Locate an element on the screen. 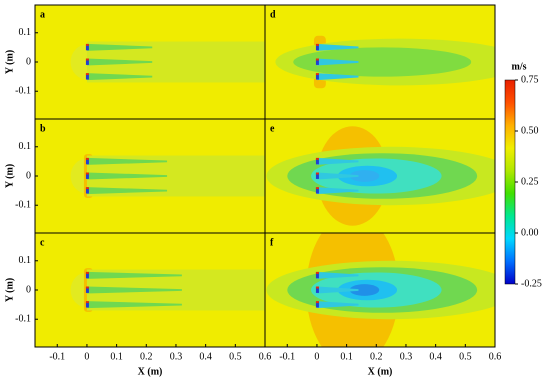 The image size is (550, 379). colorbar-tick-label: 0.00 is located at coordinates (530, 232).